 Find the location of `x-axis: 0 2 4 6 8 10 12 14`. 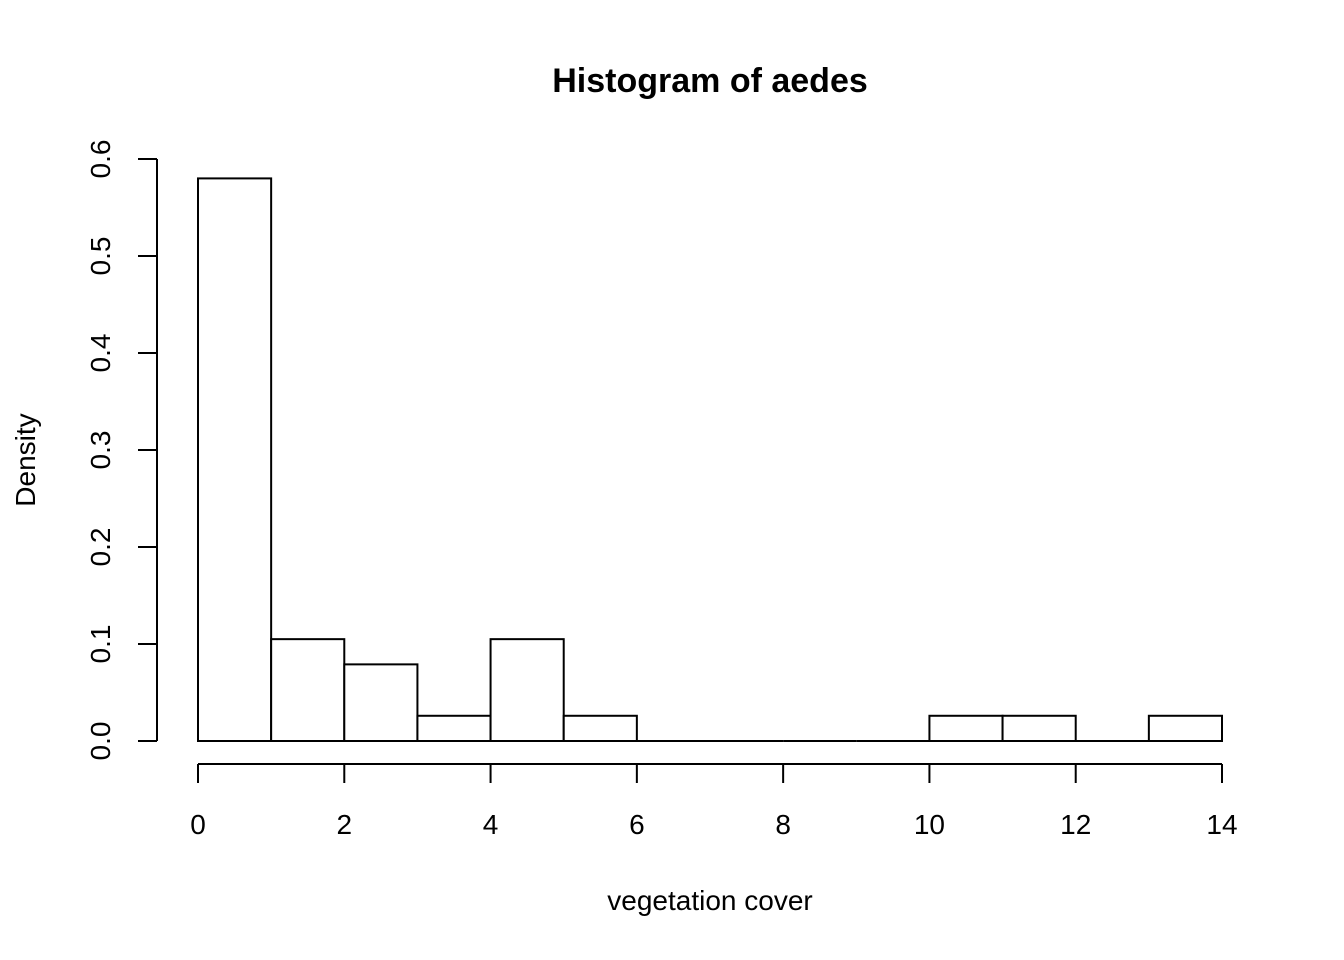

x-axis: 0 2 4 6 8 10 12 14 is located at coordinates (714, 801).